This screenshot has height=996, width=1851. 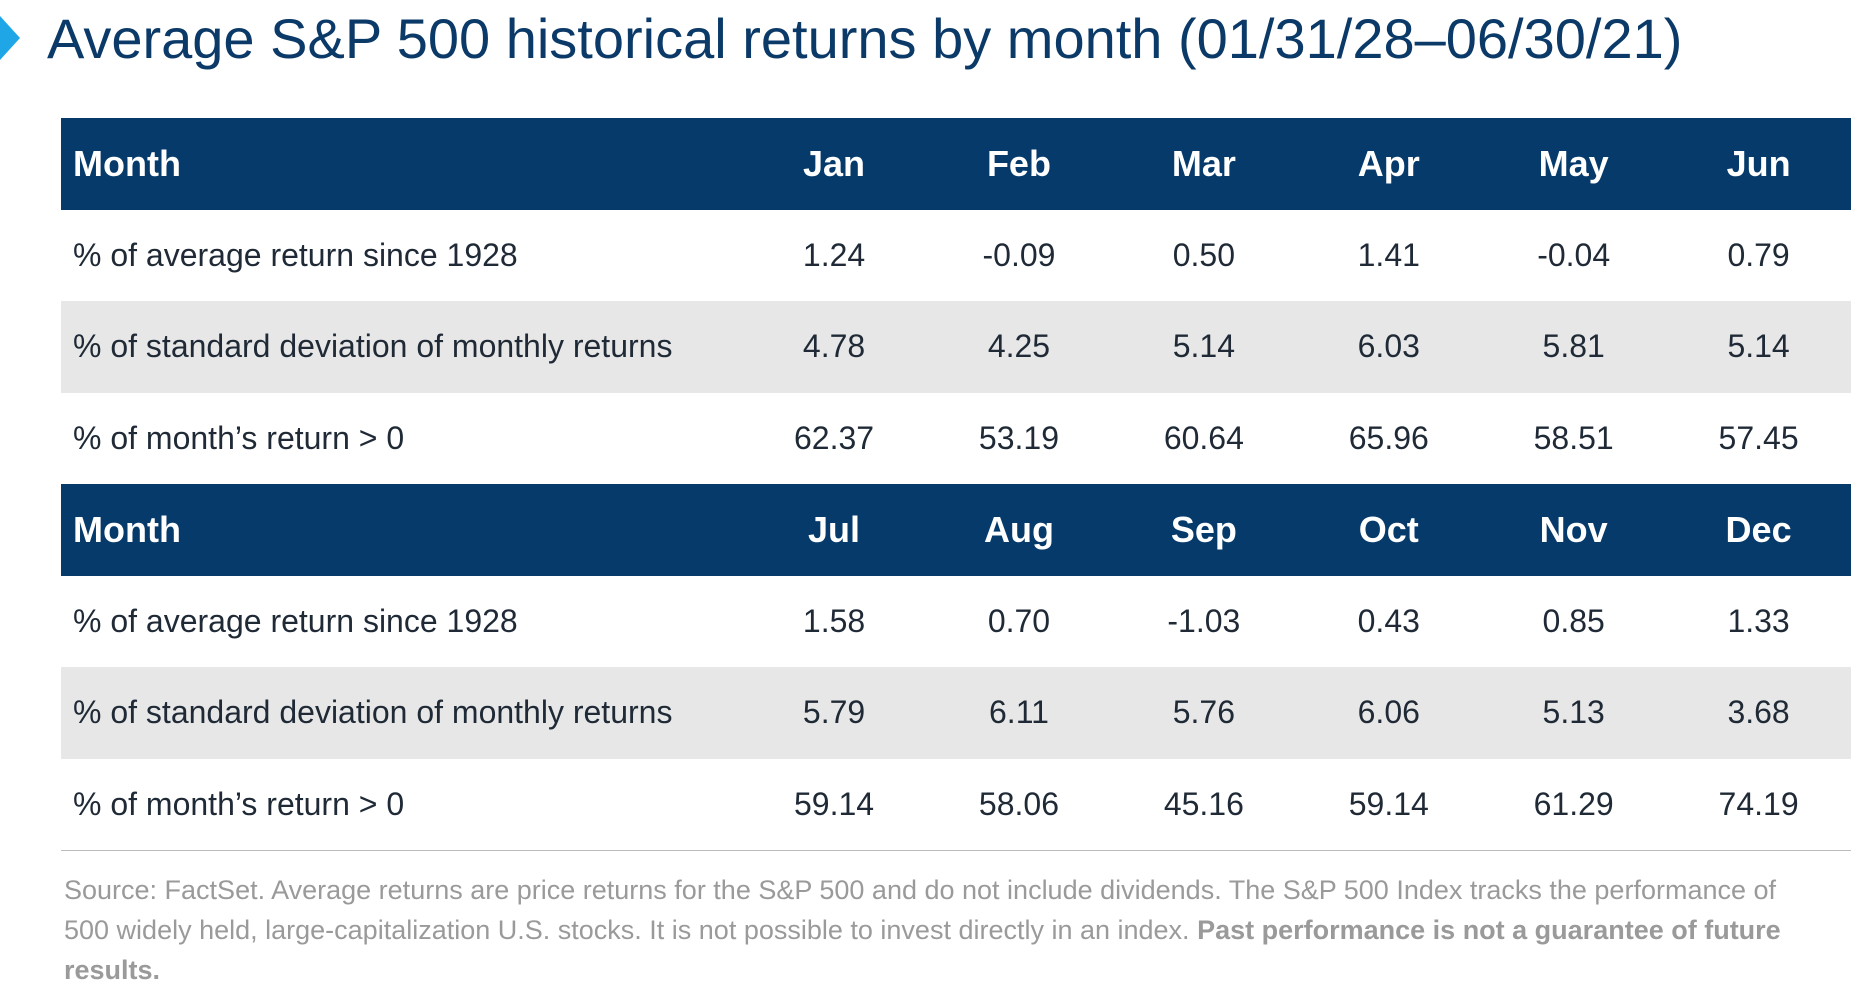 I want to click on value-cell: 60.64, so click(x=1203, y=437).